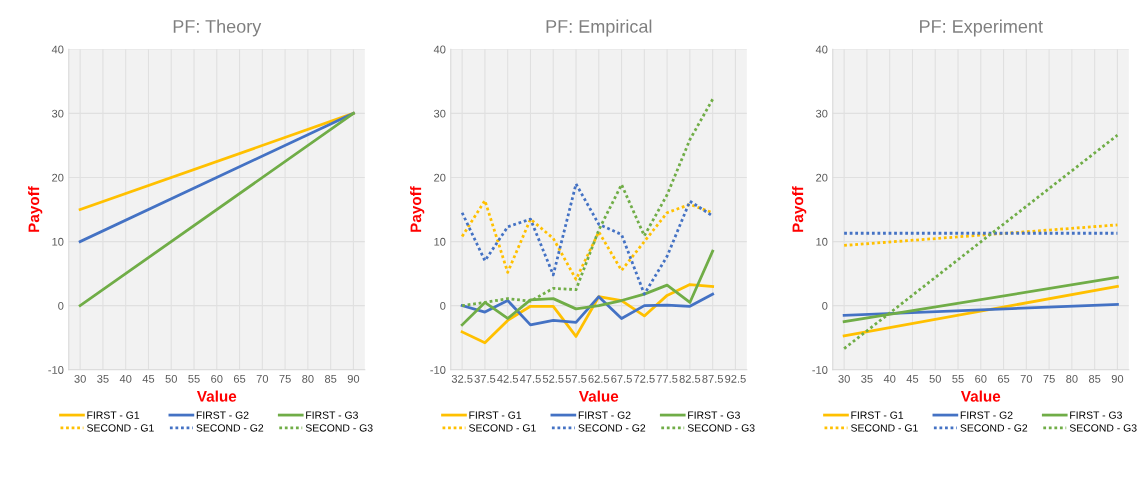 Image resolution: width=1146 pixels, height=493 pixels. What do you see at coordinates (553, 378) in the screenshot?
I see `x-tick-label: 52.5` at bounding box center [553, 378].